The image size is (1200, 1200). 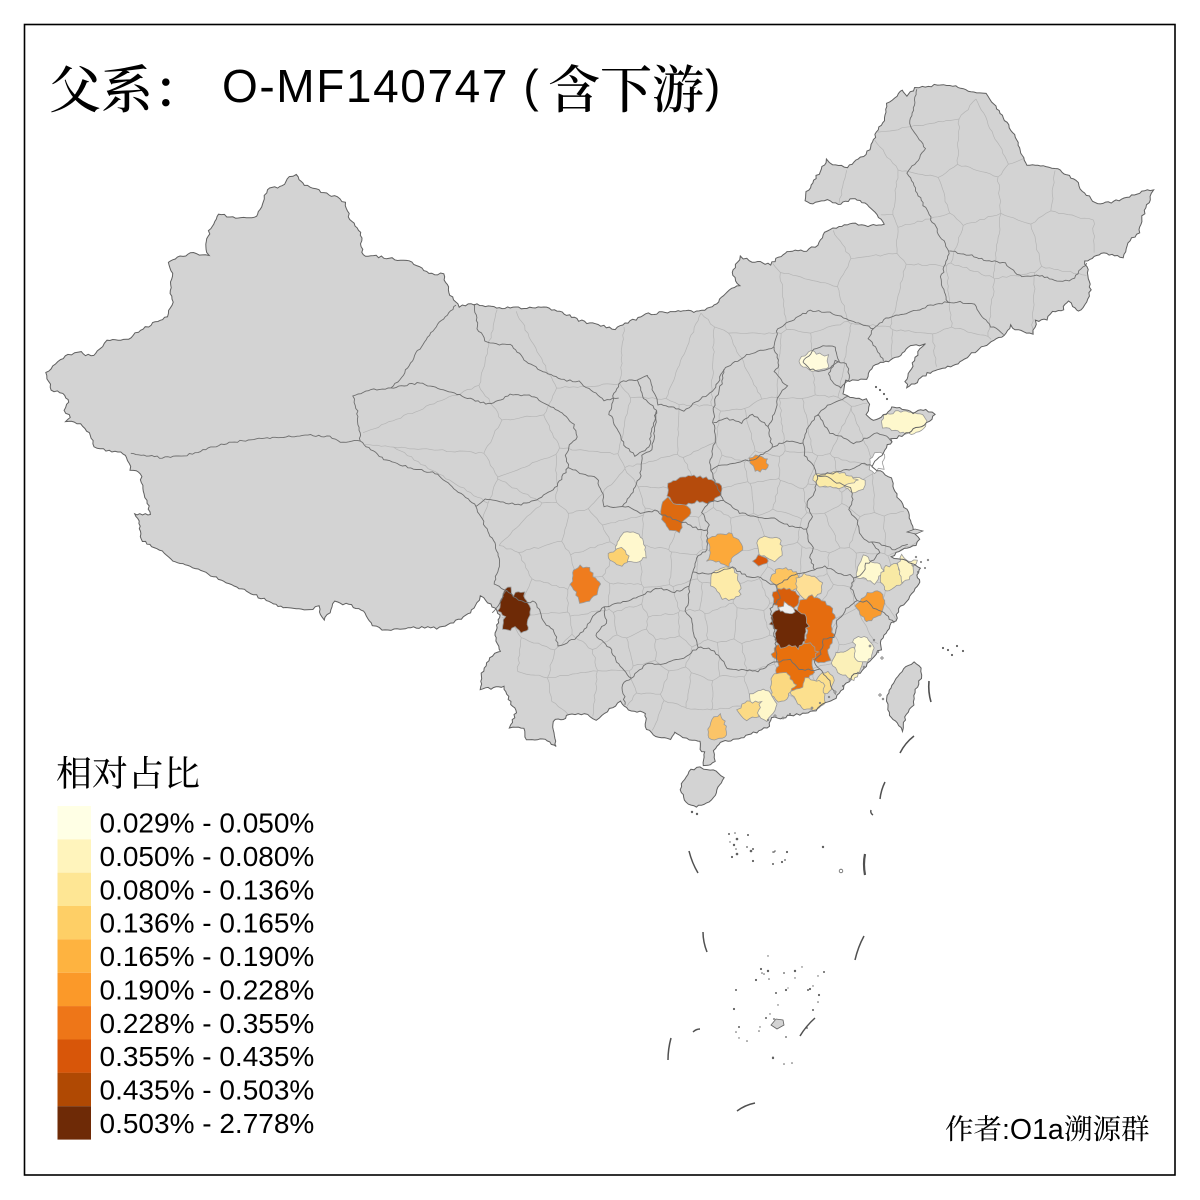 What do you see at coordinates (207, 1056) in the screenshot?
I see `svg-text: 0.355% - 0.435%` at bounding box center [207, 1056].